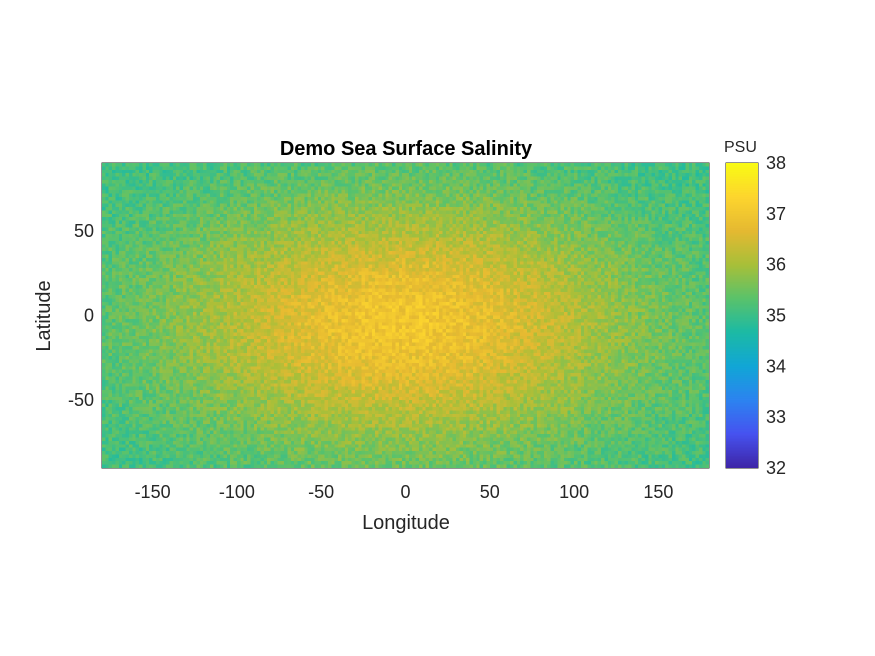  What do you see at coordinates (574, 492) in the screenshot?
I see `x-tick-label: 100` at bounding box center [574, 492].